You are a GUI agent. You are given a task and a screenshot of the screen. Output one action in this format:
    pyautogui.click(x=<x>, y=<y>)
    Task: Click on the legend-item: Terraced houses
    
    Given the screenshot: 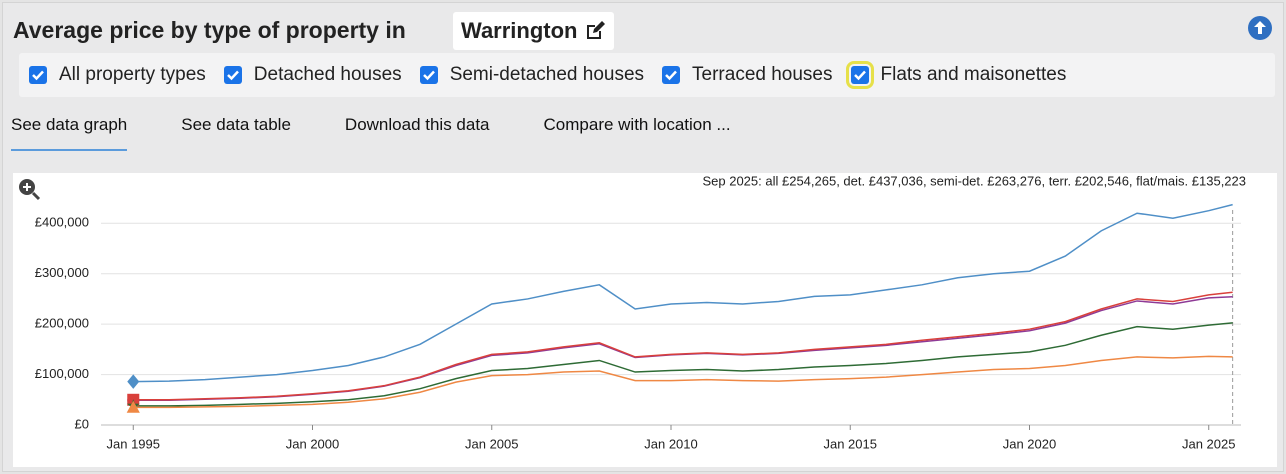 What is the action you would take?
    pyautogui.click(x=747, y=75)
    